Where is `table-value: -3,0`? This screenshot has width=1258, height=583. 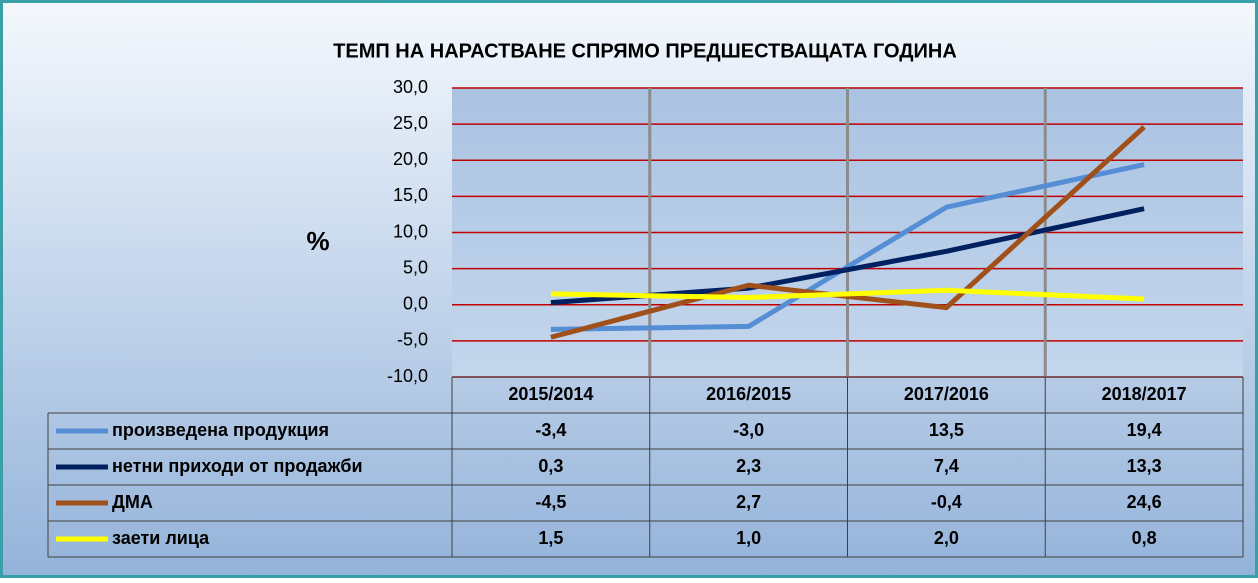 table-value: -3,0 is located at coordinates (748, 430).